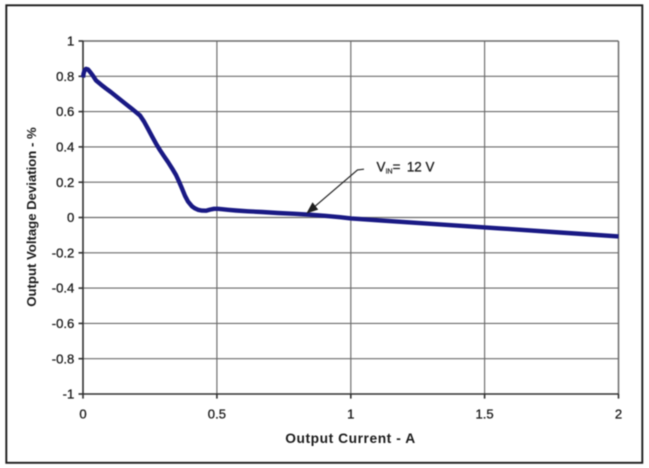  I want to click on svg-text: 0.6, so click(65, 111).